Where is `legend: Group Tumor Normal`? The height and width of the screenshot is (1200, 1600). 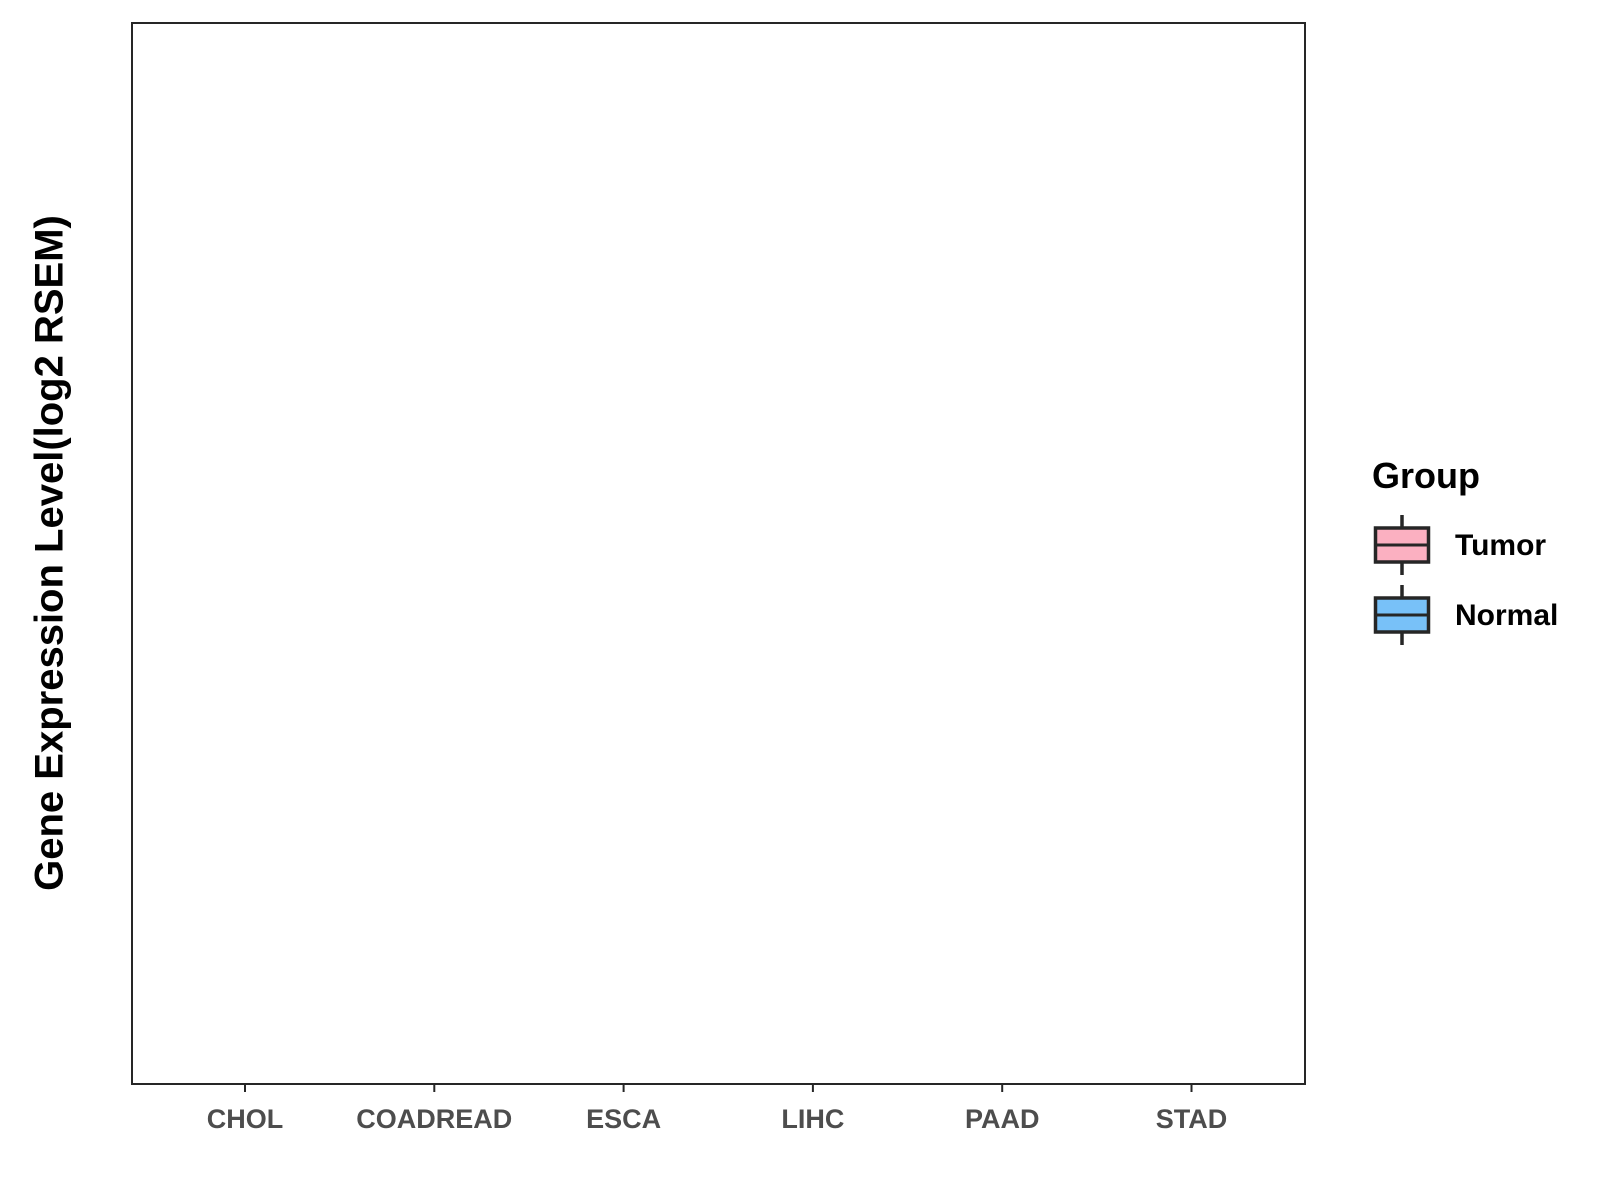
legend: Group Tumor Normal is located at coordinates (1465, 550).